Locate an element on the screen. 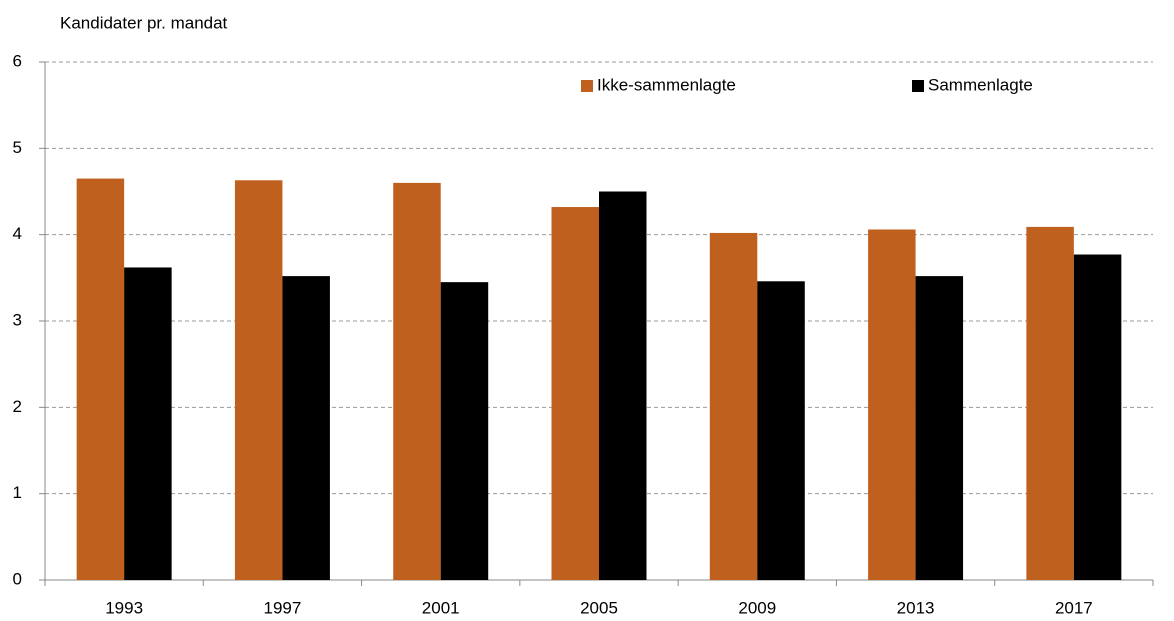 The width and height of the screenshot is (1174, 621). y-tick-label: 5 is located at coordinates (17, 147).